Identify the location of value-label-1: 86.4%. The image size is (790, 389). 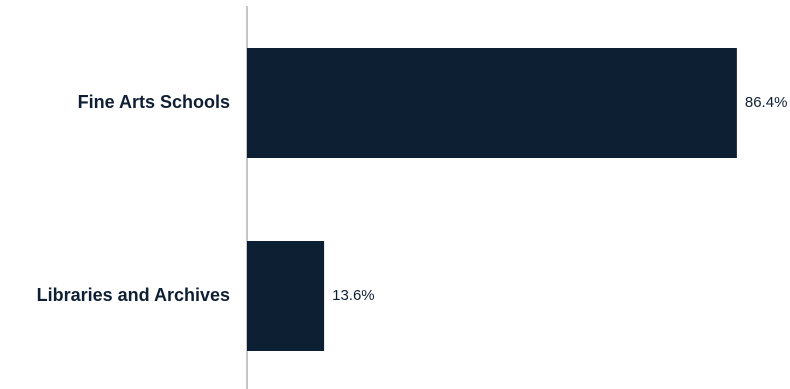
(766, 102).